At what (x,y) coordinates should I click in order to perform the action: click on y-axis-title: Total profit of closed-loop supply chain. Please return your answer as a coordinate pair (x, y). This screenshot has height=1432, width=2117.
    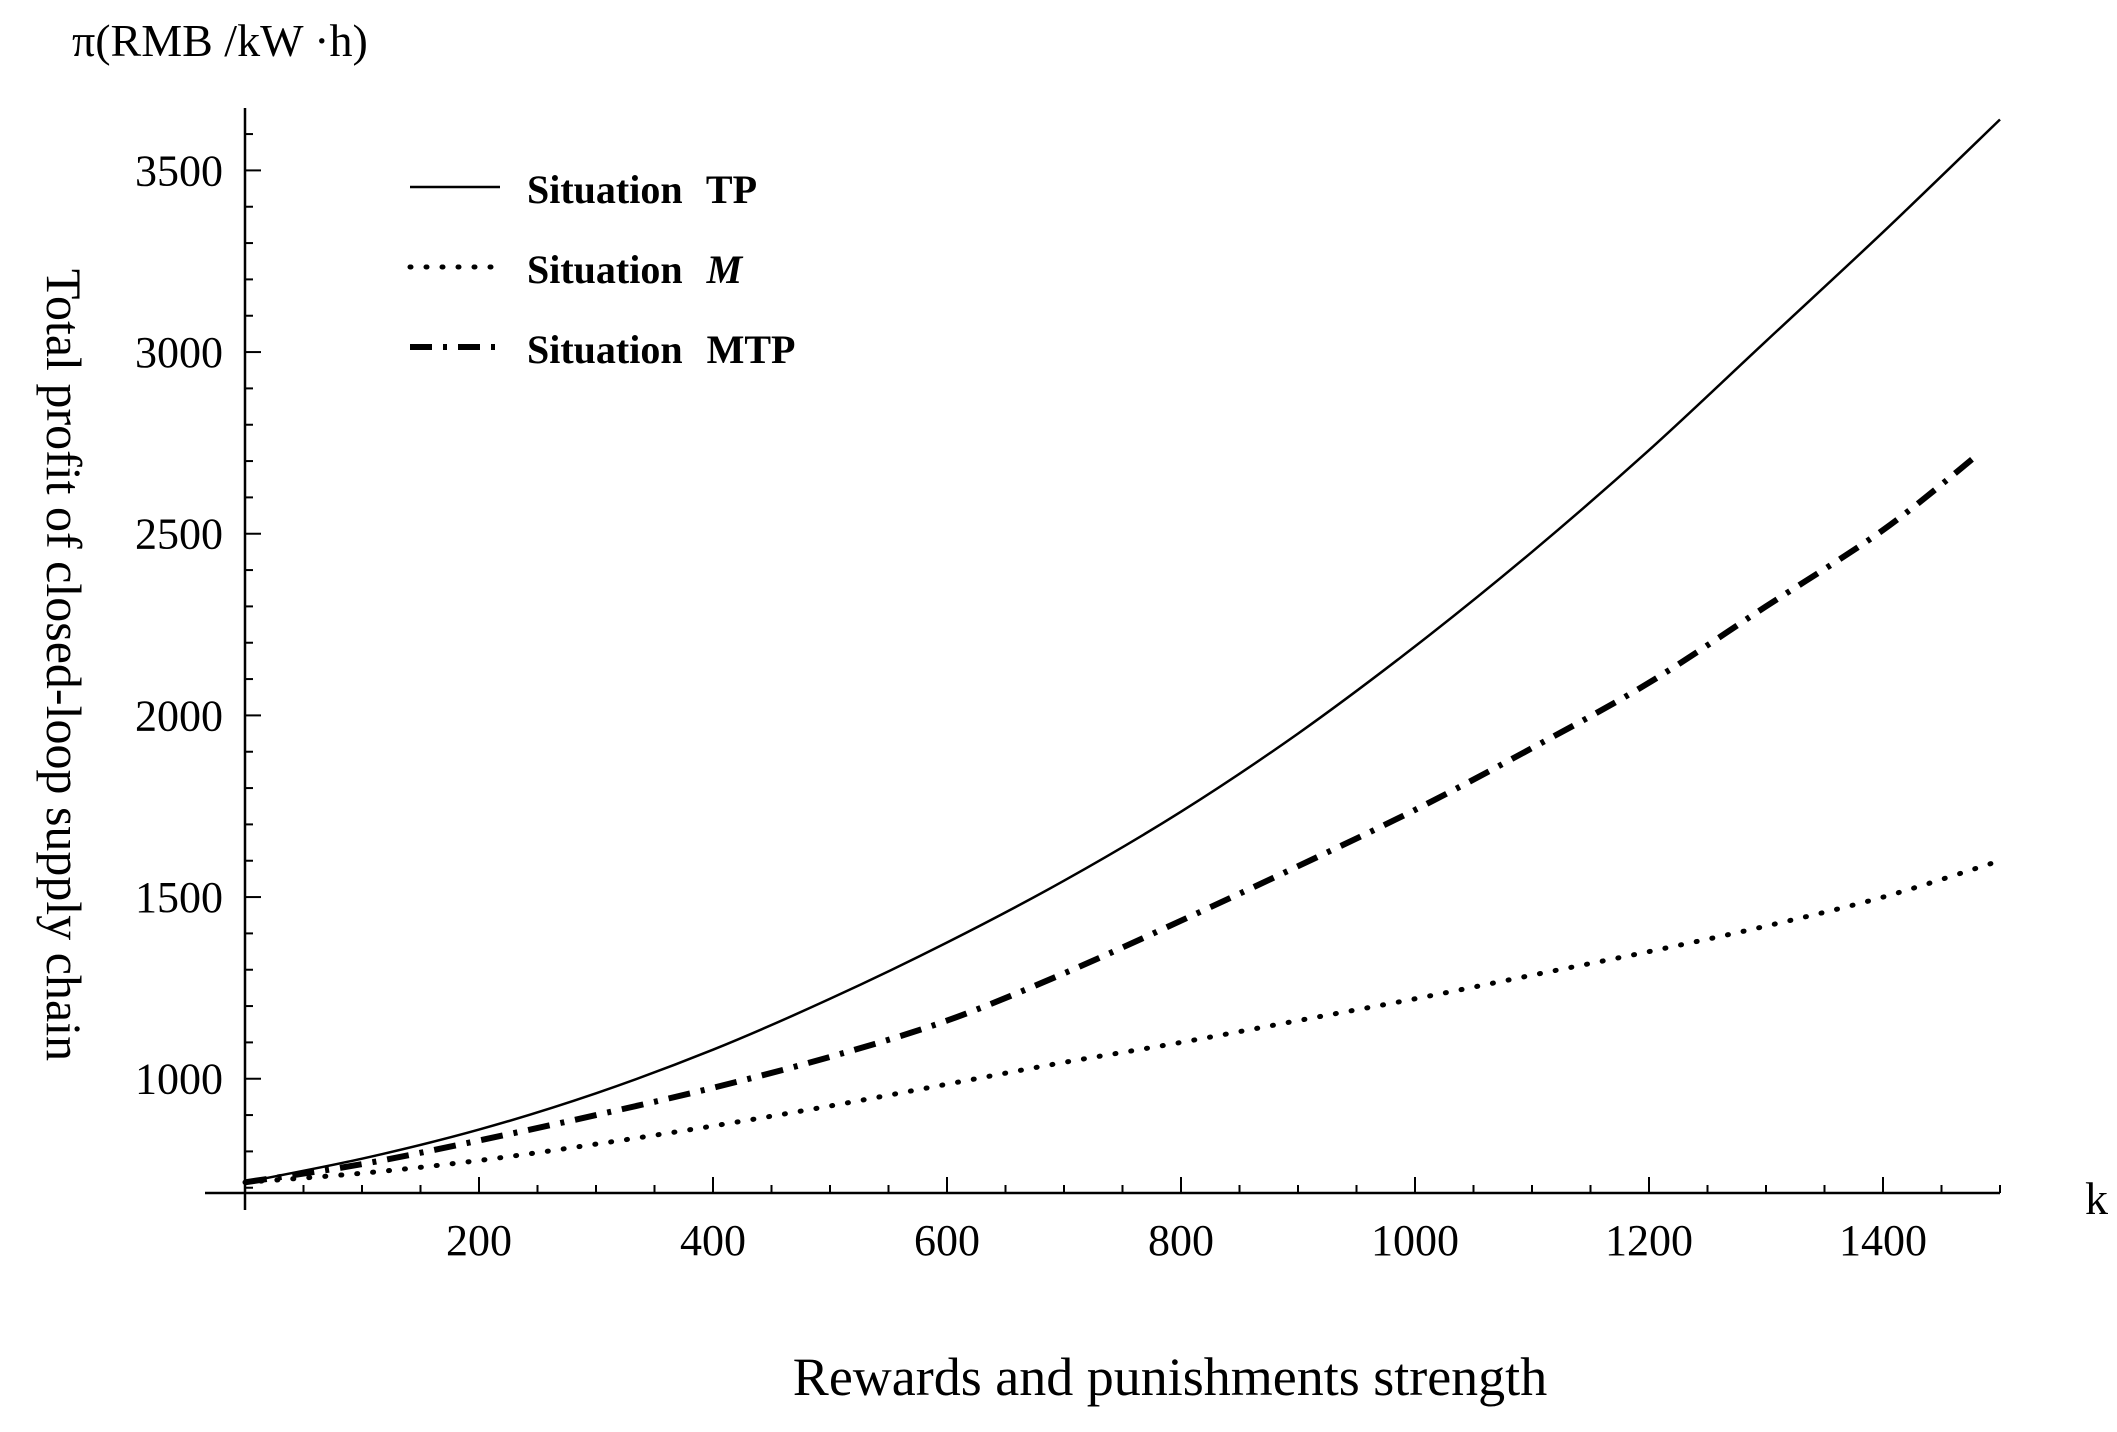
    Looking at the image, I should click on (64, 665).